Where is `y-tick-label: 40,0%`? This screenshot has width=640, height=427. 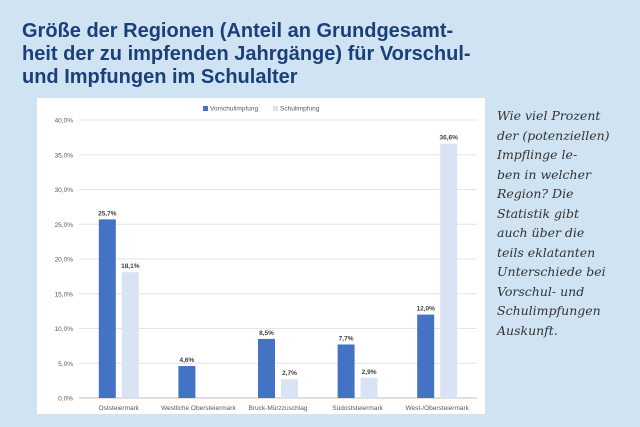 y-tick-label: 40,0% is located at coordinates (64, 121).